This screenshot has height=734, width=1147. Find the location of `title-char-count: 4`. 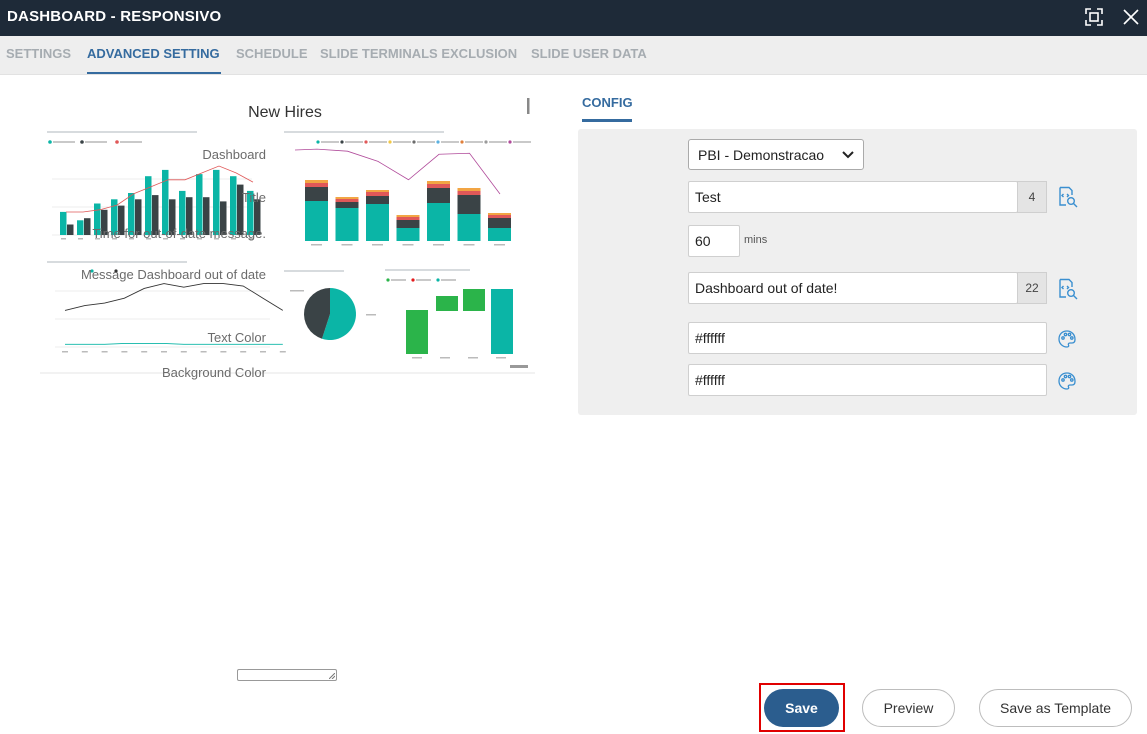

title-char-count: 4 is located at coordinates (1032, 197).